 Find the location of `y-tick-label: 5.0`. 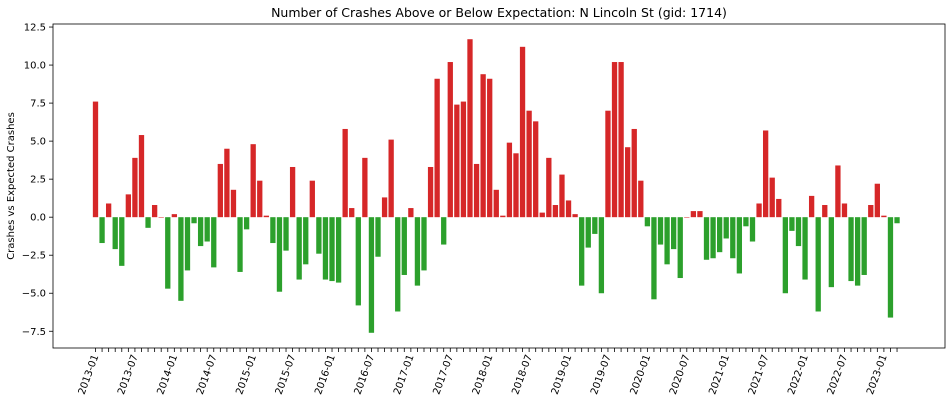

y-tick-label: 5.0 is located at coordinates (38, 142).